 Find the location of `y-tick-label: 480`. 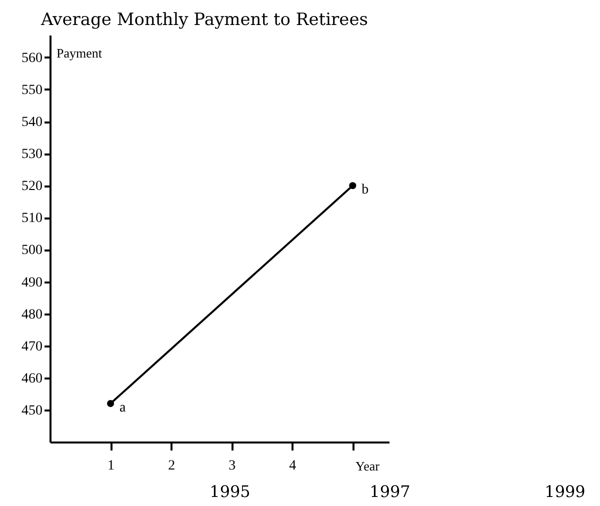

y-tick-label: 480 is located at coordinates (32, 314).